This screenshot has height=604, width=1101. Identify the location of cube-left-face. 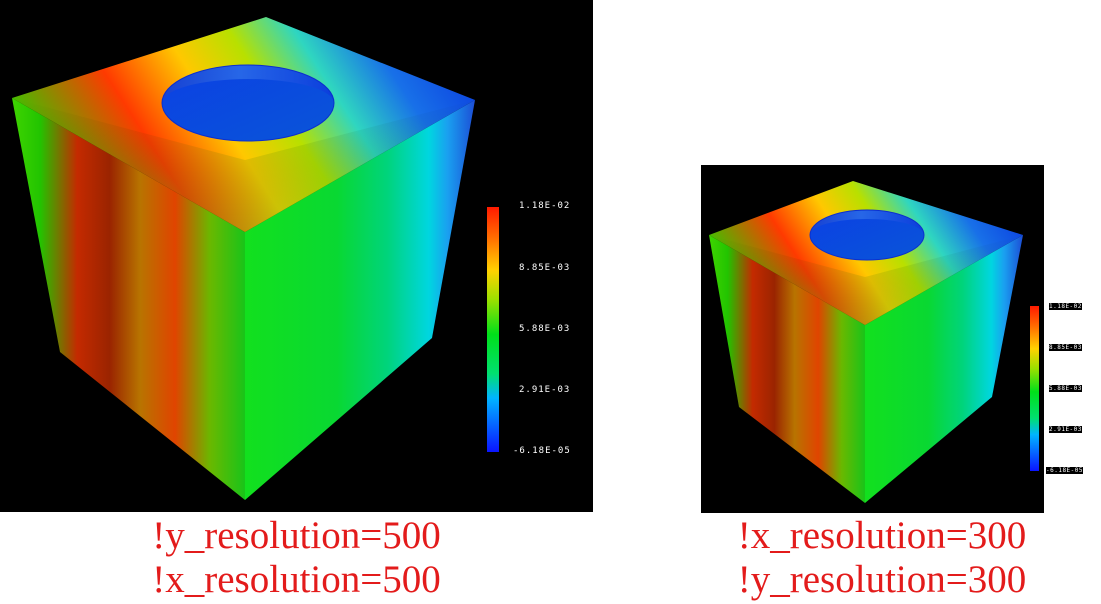
(787, 369).